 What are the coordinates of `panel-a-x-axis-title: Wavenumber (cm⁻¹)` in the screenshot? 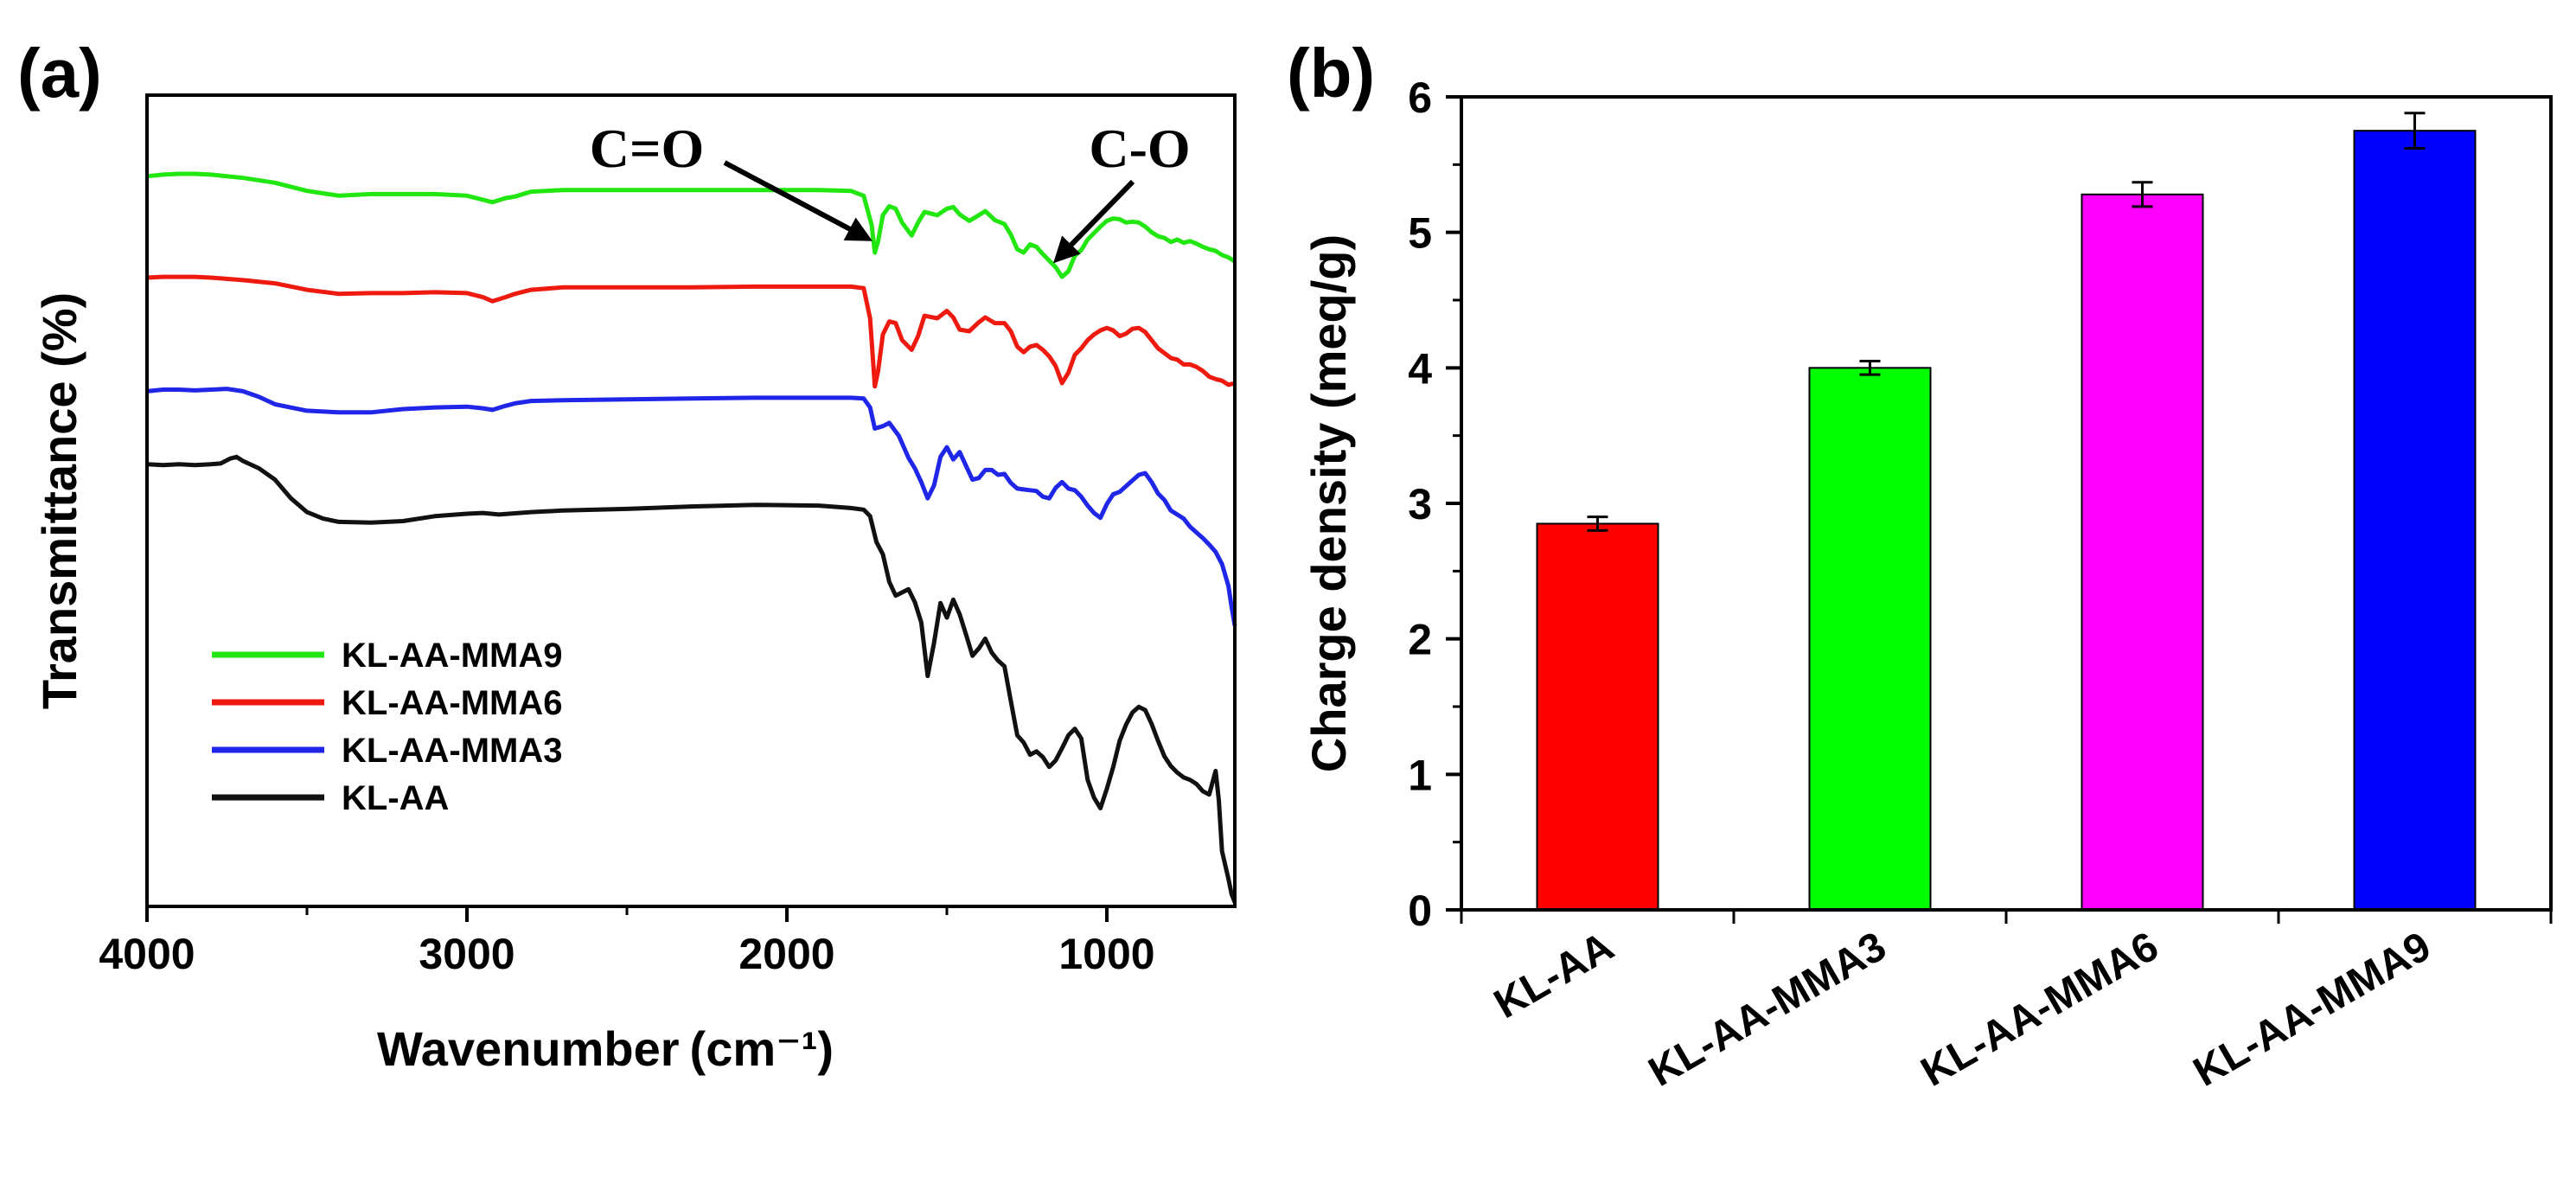 It's located at (606, 1048).